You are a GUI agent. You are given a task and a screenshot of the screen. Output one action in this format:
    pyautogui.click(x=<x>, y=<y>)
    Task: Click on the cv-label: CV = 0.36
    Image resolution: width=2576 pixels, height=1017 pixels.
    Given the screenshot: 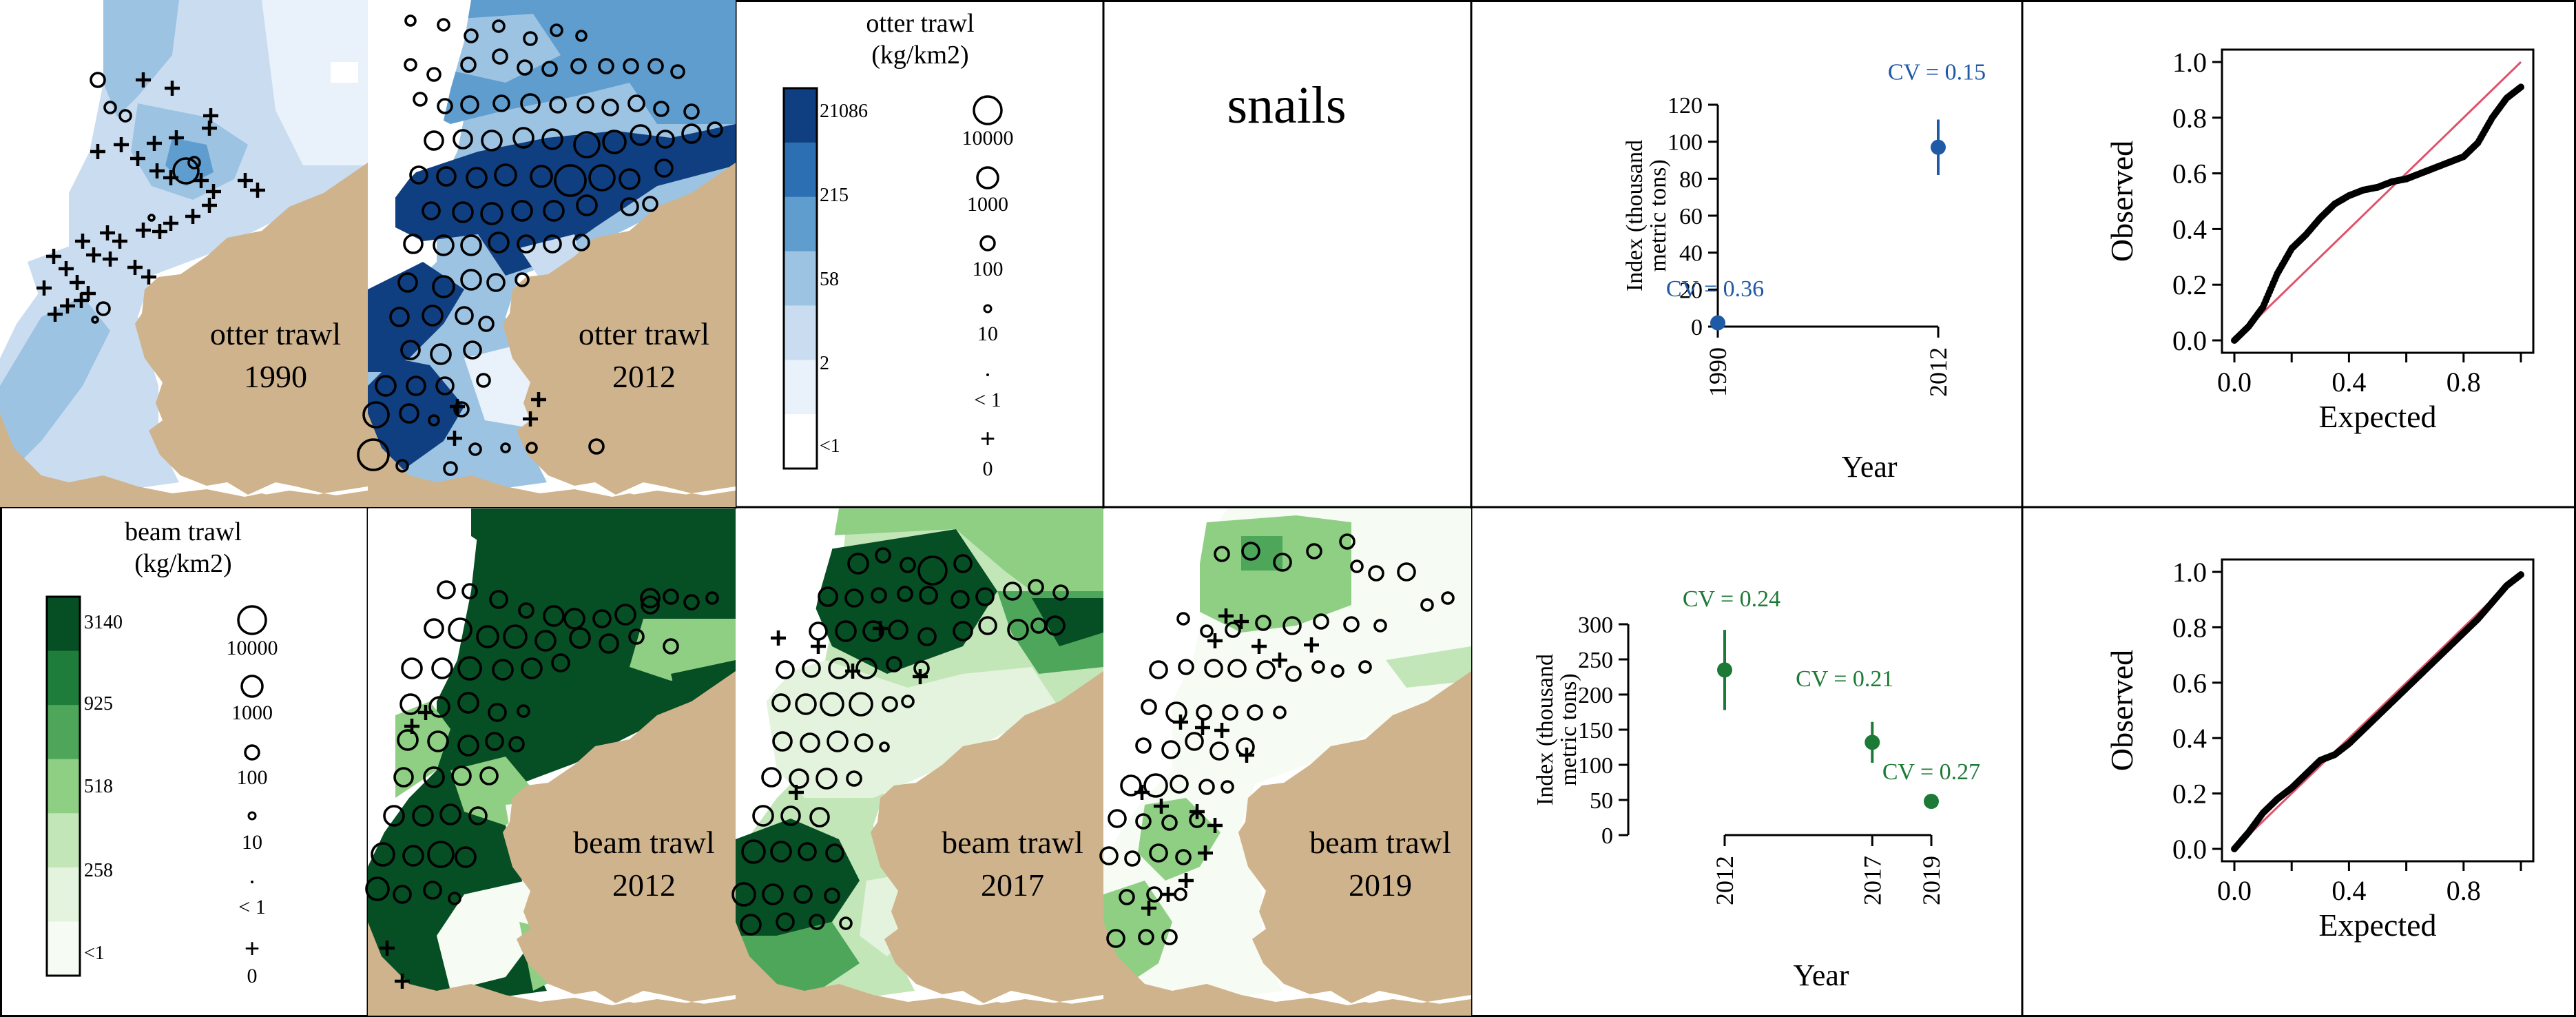 What is the action you would take?
    pyautogui.click(x=1715, y=289)
    